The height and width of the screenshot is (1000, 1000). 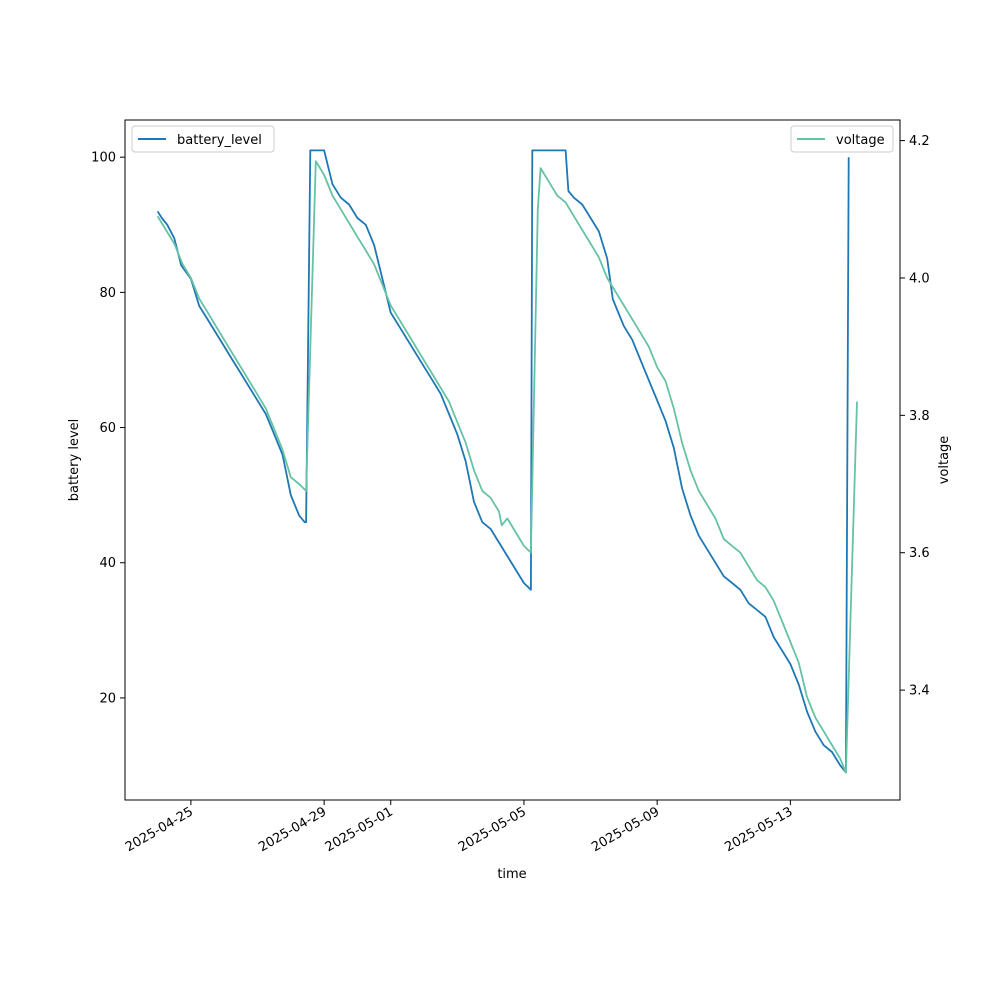 I want to click on legend-voltage-label: voltage, so click(x=860, y=140).